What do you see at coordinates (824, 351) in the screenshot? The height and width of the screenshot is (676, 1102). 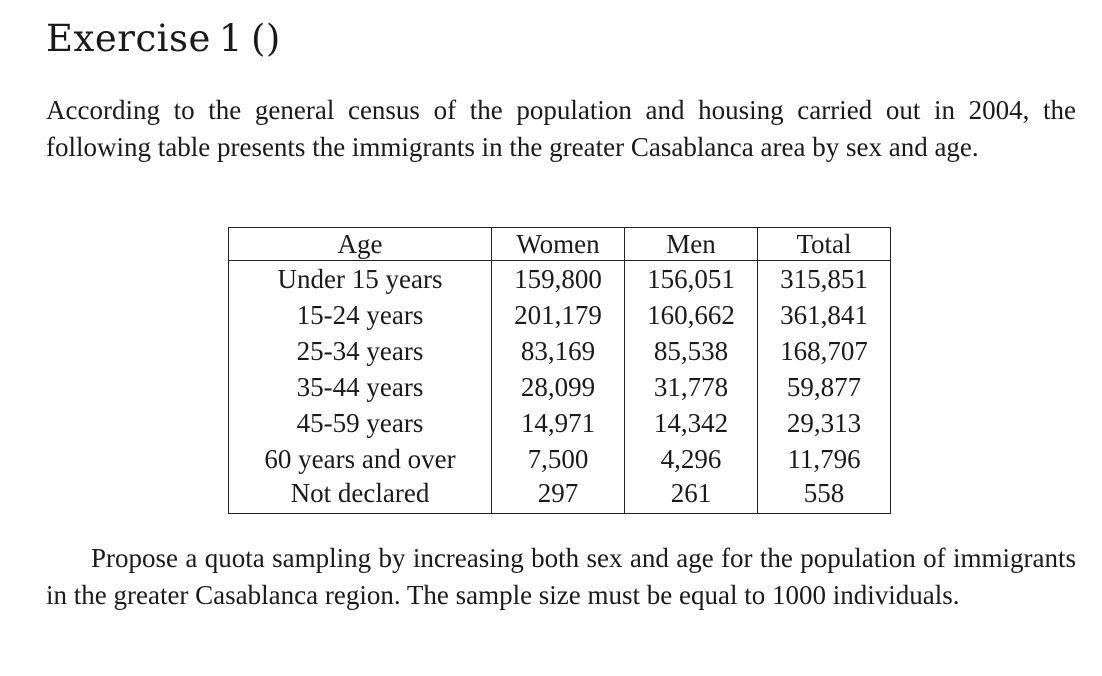 I see `cell-total: 168,707` at bounding box center [824, 351].